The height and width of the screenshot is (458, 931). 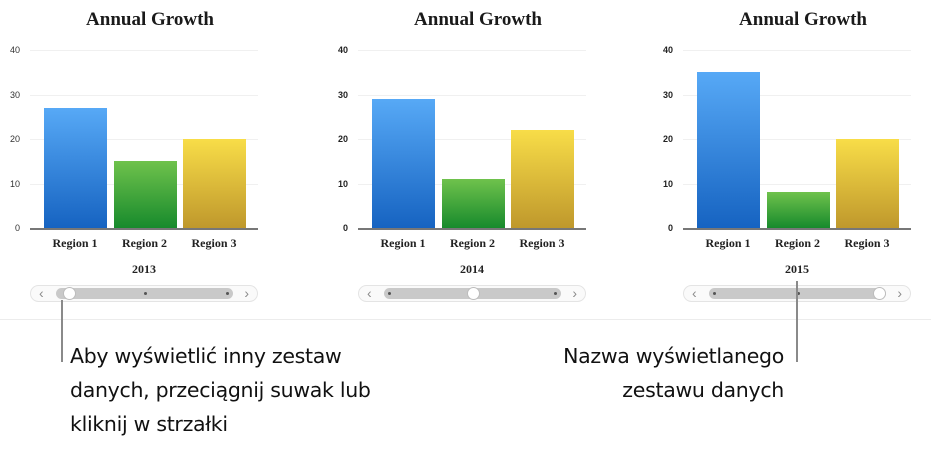 What do you see at coordinates (144, 269) in the screenshot?
I see `dataset-name: 2013` at bounding box center [144, 269].